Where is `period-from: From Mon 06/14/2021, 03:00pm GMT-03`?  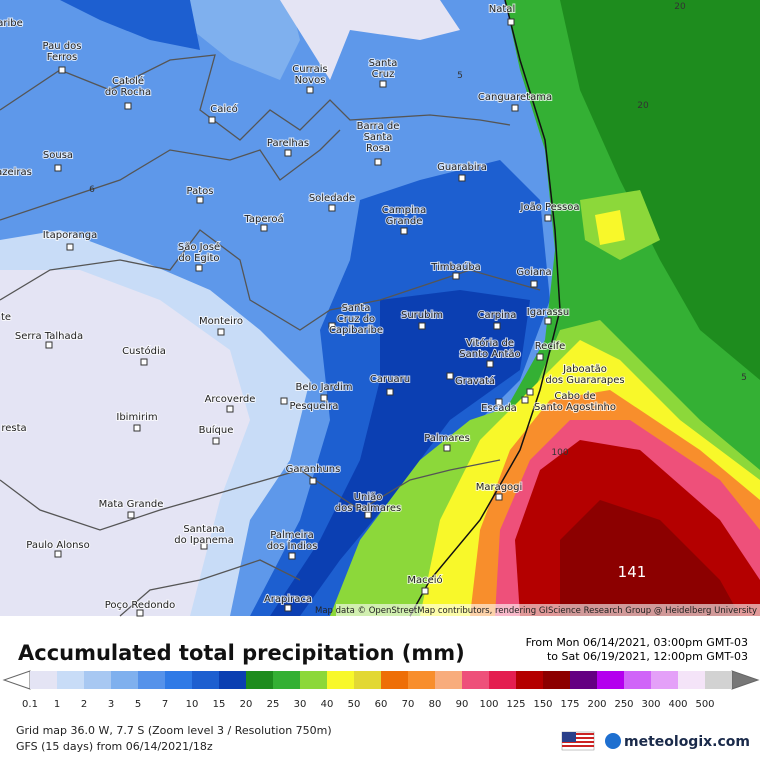 period-from: From Mon 06/14/2021, 03:00pm GMT-03 is located at coordinates (637, 642).